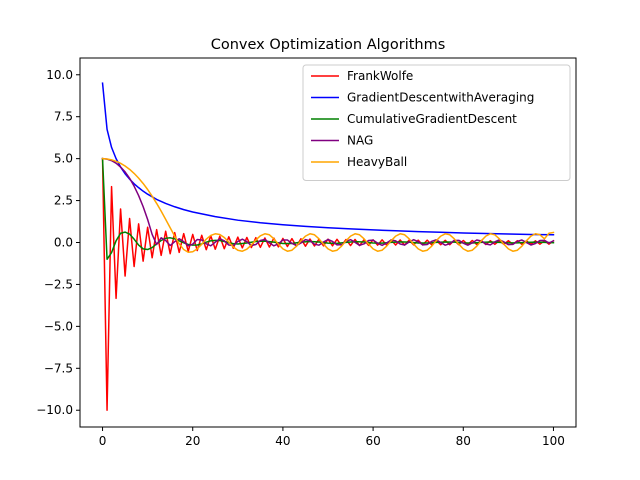  Describe the element at coordinates (380, 76) in the screenshot. I see `legend-label: FrankWolfe` at that location.